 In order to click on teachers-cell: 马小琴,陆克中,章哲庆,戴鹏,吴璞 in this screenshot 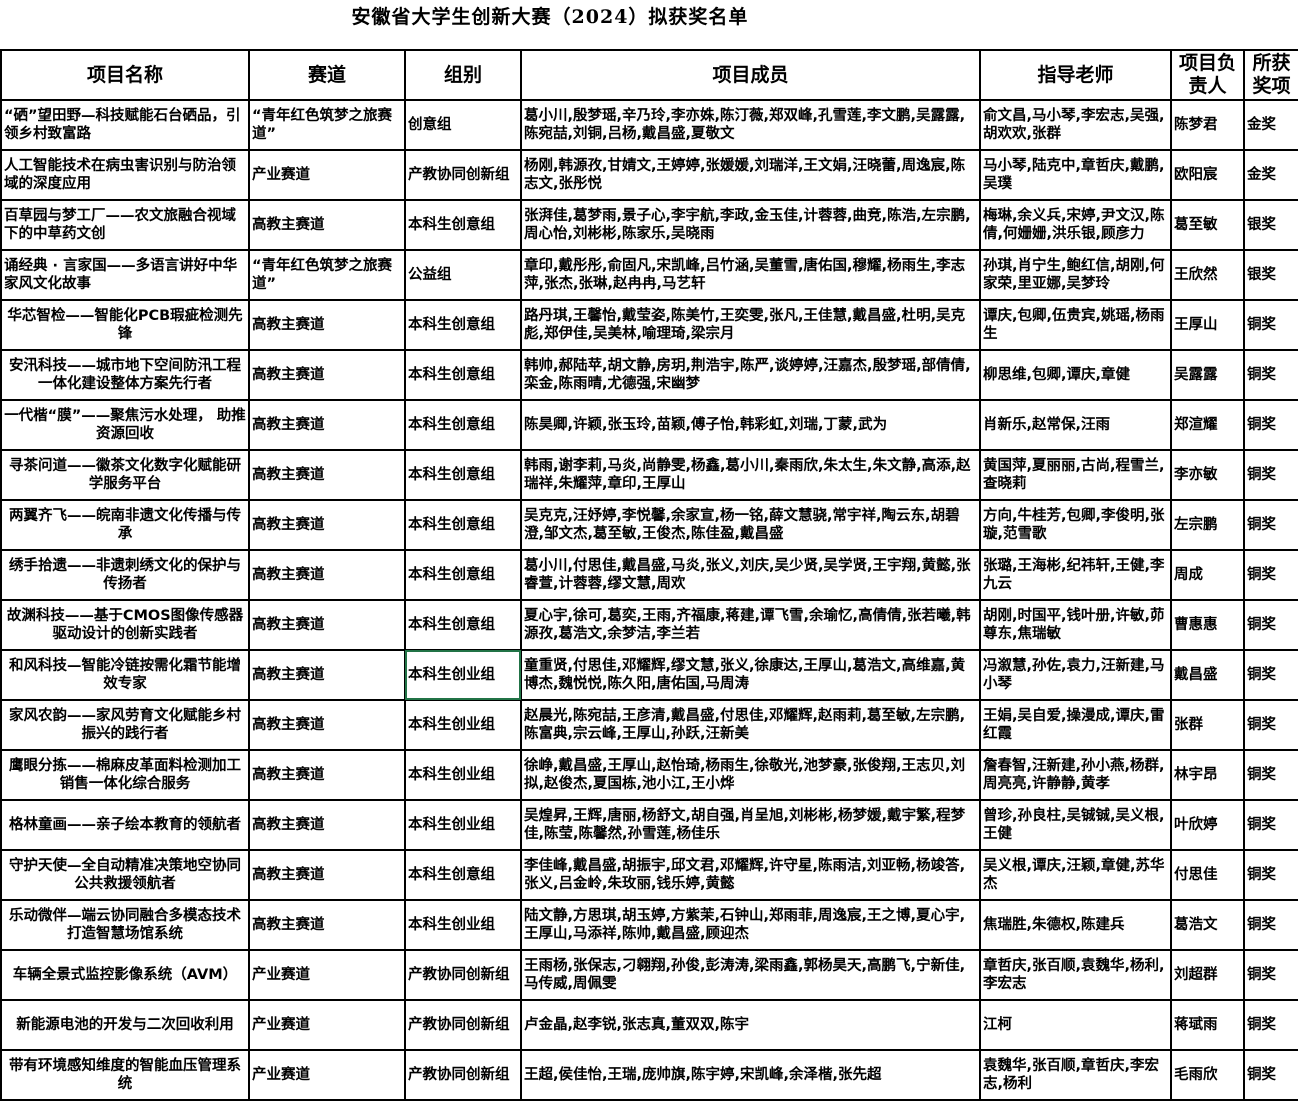, I will do `click(1075, 175)`.